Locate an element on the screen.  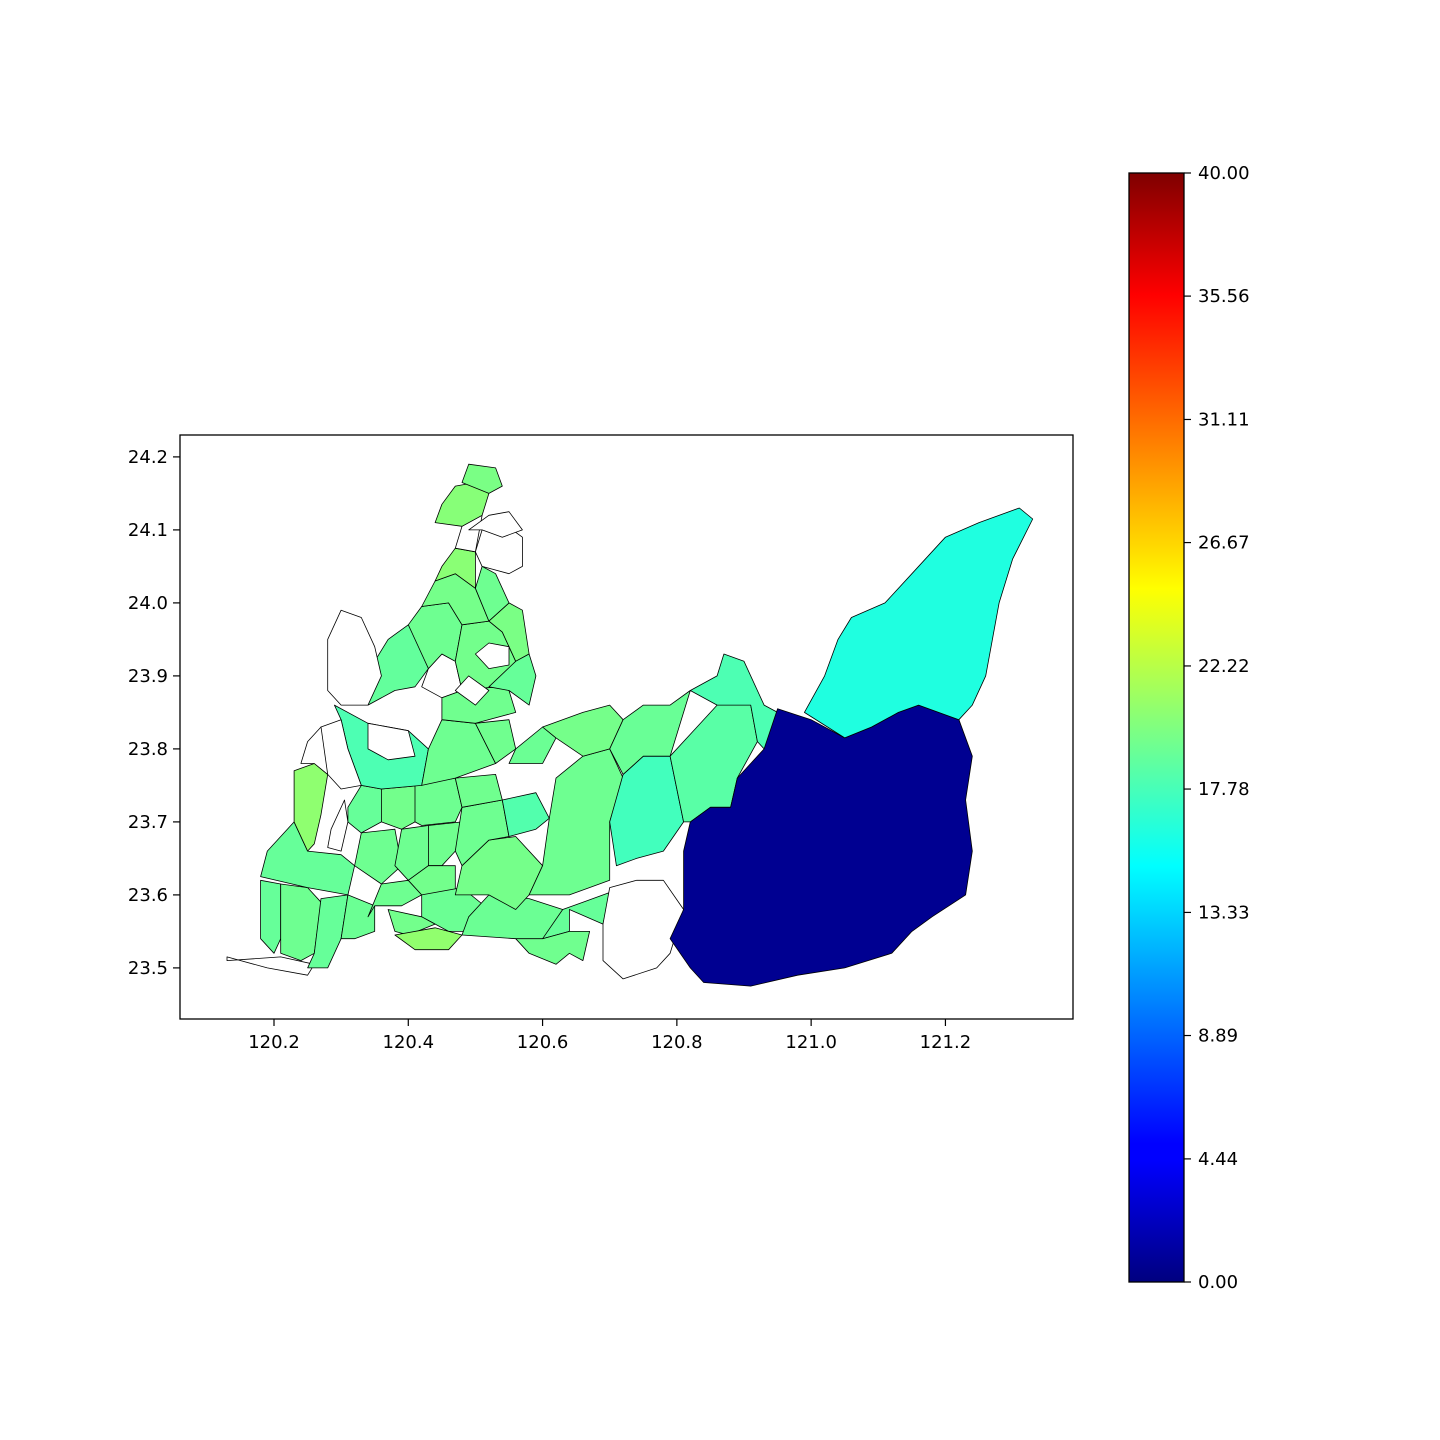
x-axis-ticks: 120.2 120.4 120.6 120.8 121.0 121.2 is located at coordinates (609, 1036).